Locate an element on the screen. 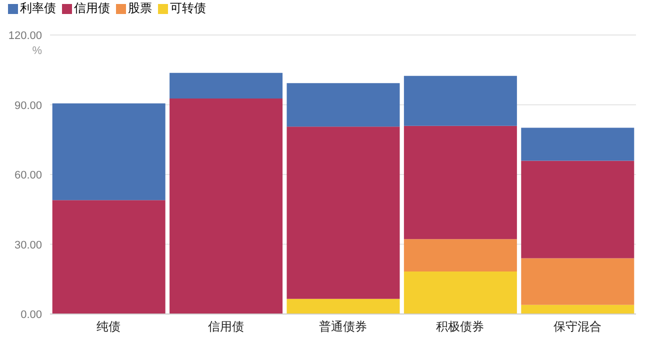 The height and width of the screenshot is (346, 650). x-tick-label: 纯债 is located at coordinates (108, 327).